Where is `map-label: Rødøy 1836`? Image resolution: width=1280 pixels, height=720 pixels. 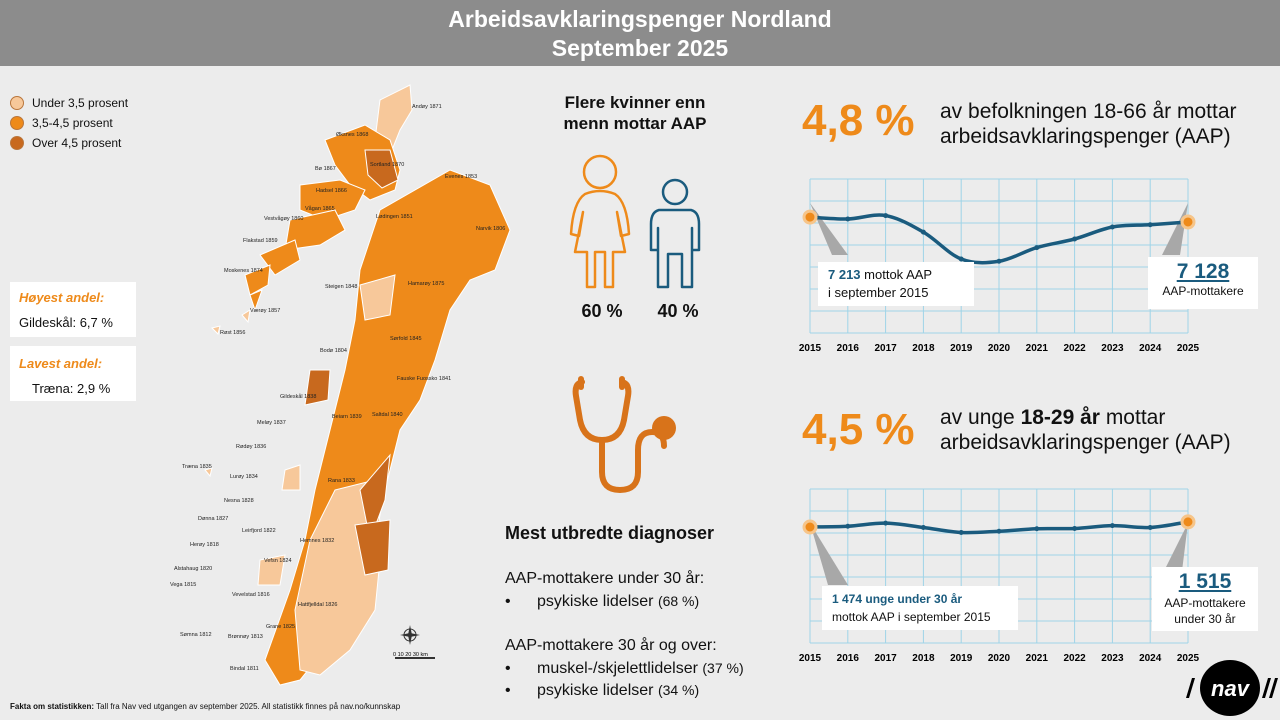 map-label: Rødøy 1836 is located at coordinates (251, 447).